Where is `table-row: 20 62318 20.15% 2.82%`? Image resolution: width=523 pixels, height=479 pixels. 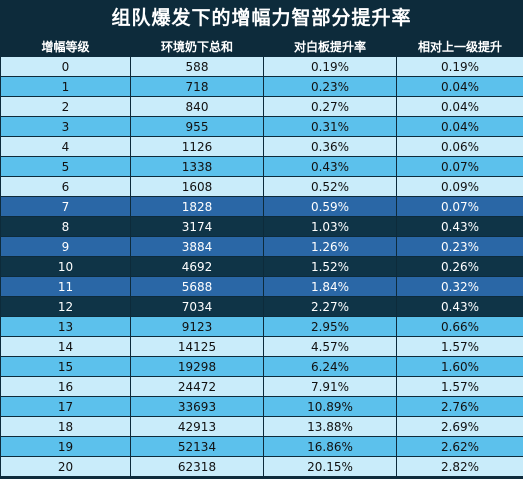
table-row: 20 62318 20.15% 2.82% is located at coordinates (261, 466).